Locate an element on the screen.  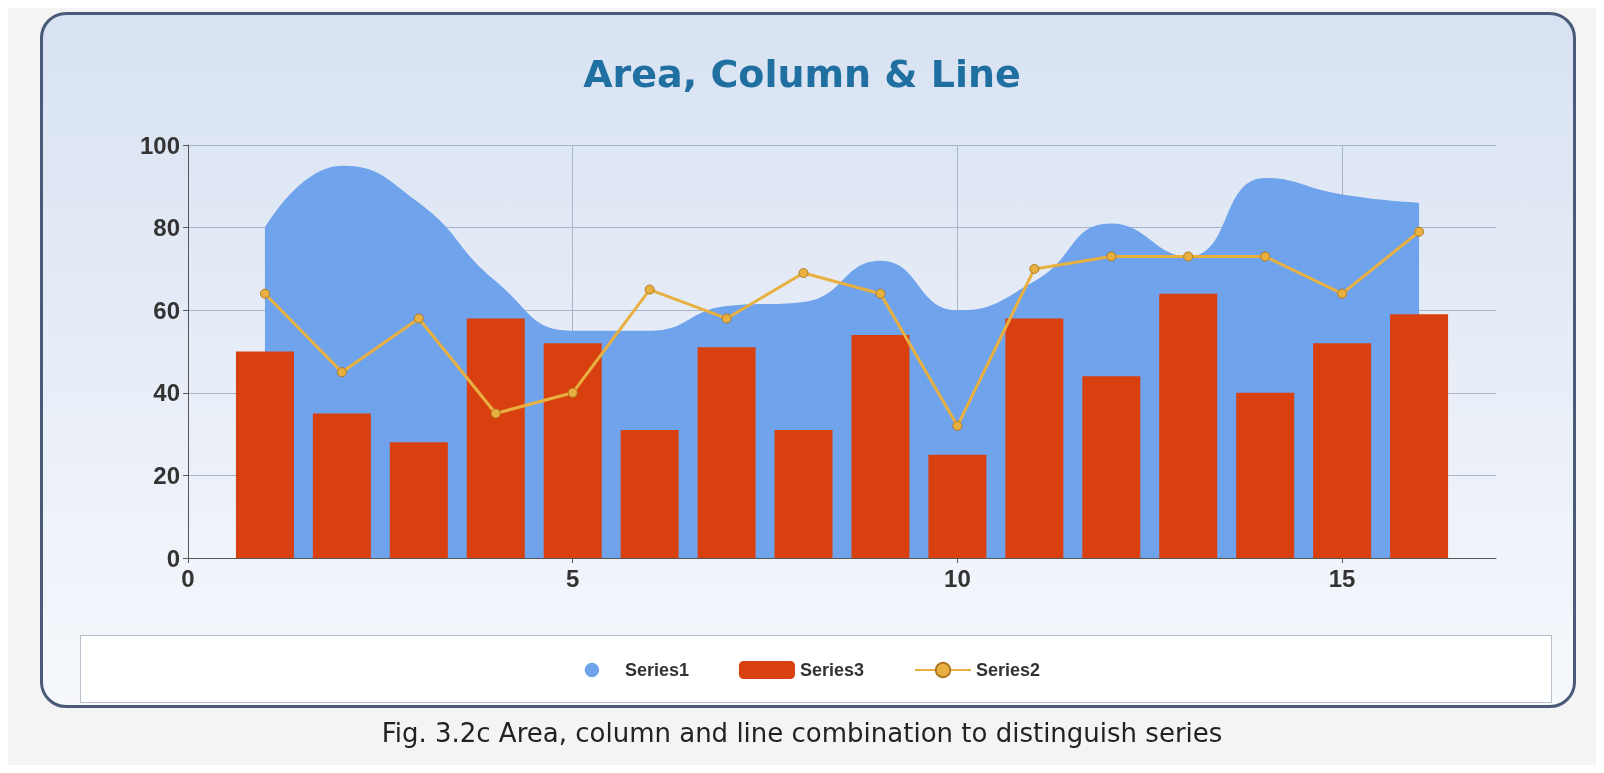
legend-label: Series2 is located at coordinates (1008, 670).